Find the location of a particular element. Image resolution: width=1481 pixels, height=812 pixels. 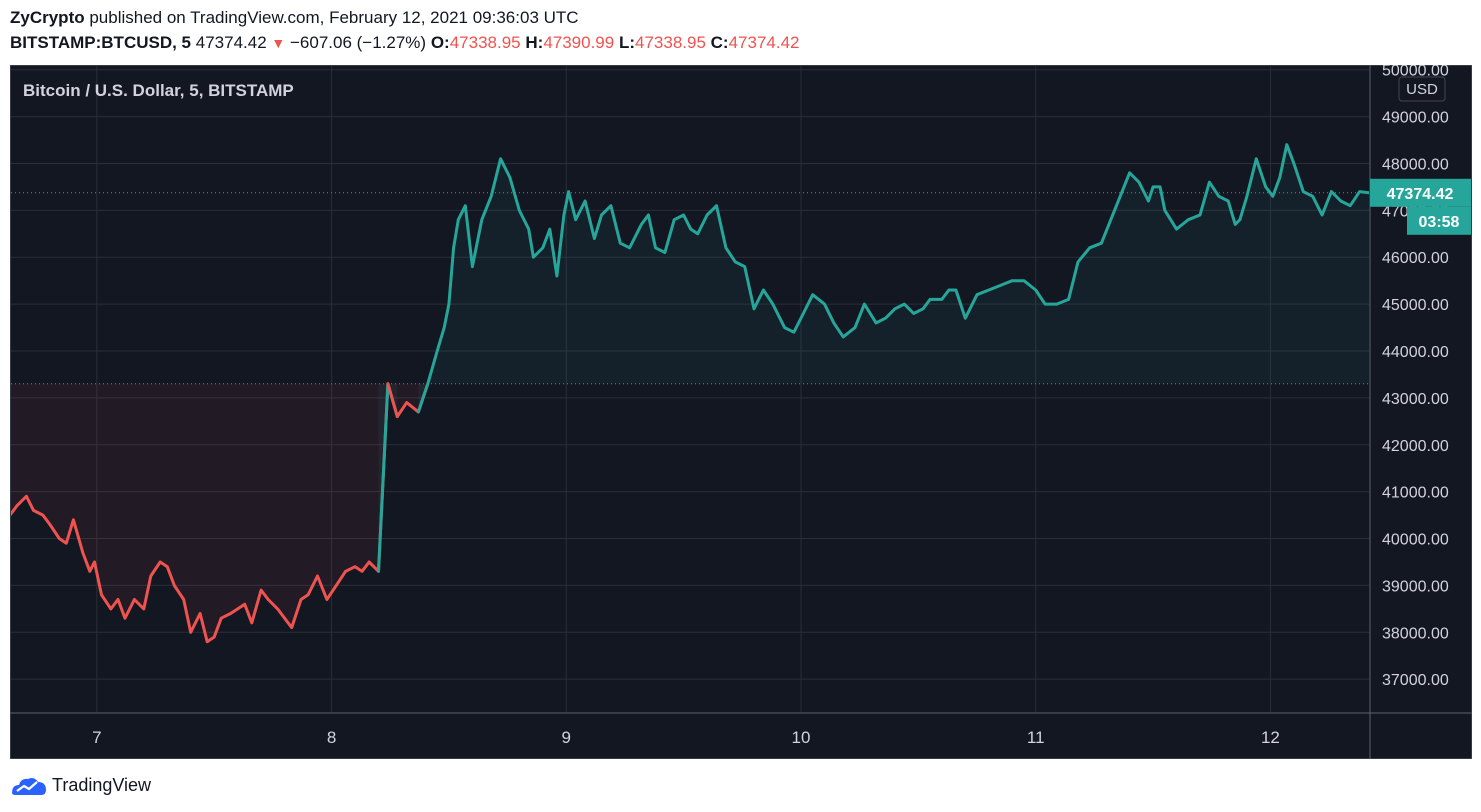

symbol-label: BITSTAMP:BTCUSD, 5 is located at coordinates (101, 42).